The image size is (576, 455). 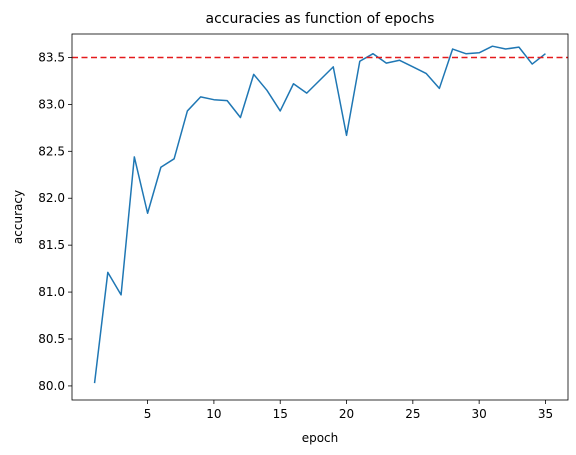 What do you see at coordinates (479, 414) in the screenshot?
I see `x-tick-label: 30` at bounding box center [479, 414].